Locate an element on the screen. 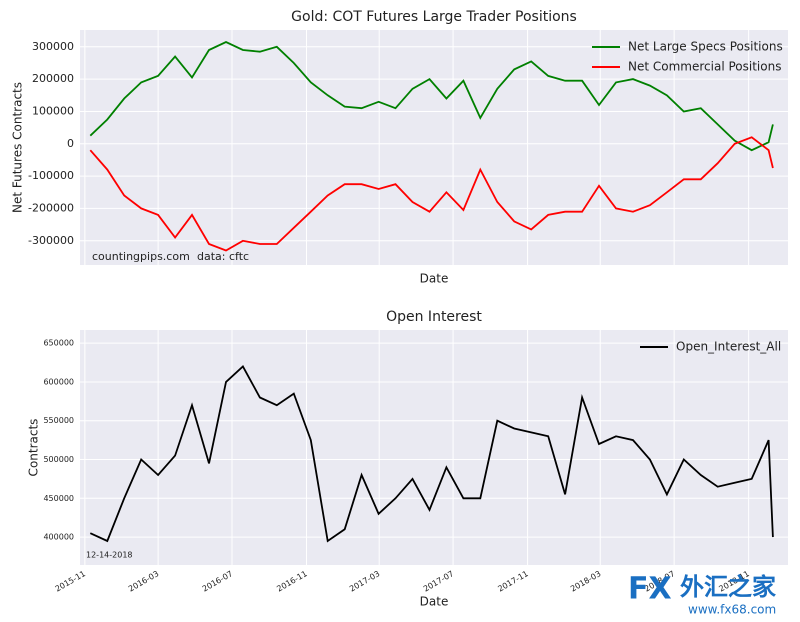 The image size is (800, 622). y-tick-label: 300000 is located at coordinates (53, 46).